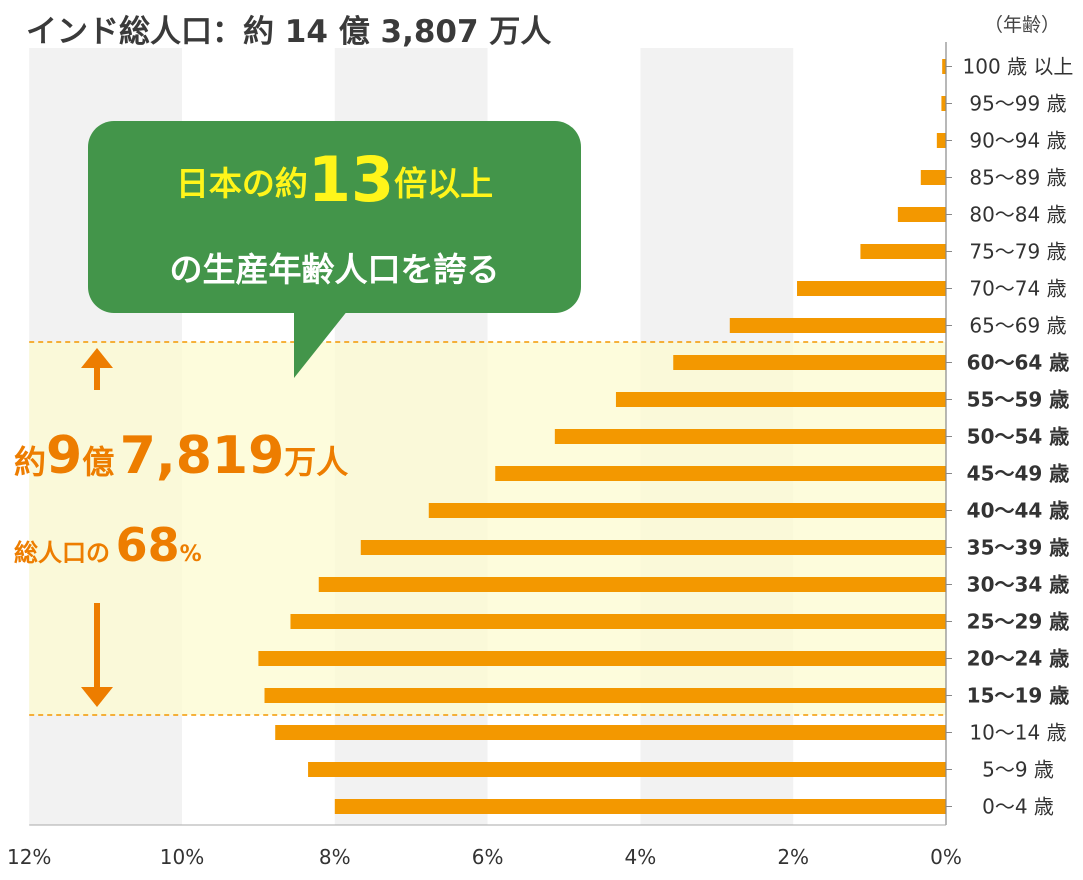  Describe the element at coordinates (334, 269) in the screenshot. I see `callout-line2: の生産年齢人口を誇る` at that location.